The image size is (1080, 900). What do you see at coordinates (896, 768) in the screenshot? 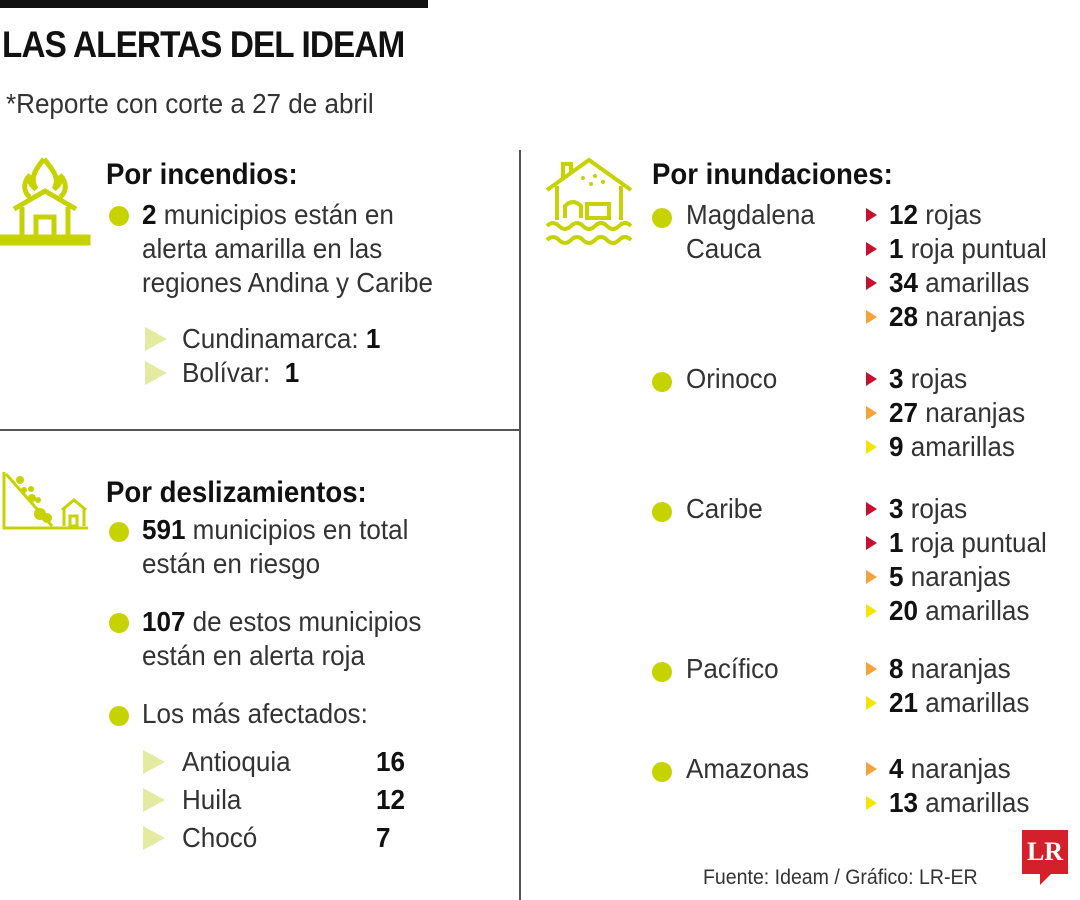
I see `alert-count: 4` at bounding box center [896, 768].